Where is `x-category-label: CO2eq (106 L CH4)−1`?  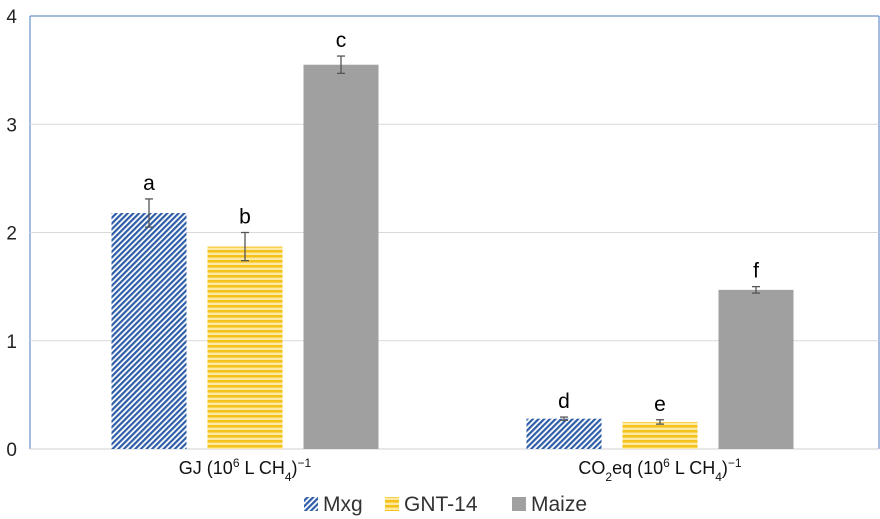
x-category-label: CO2eq (106 L CH4)−1 is located at coordinates (659, 470).